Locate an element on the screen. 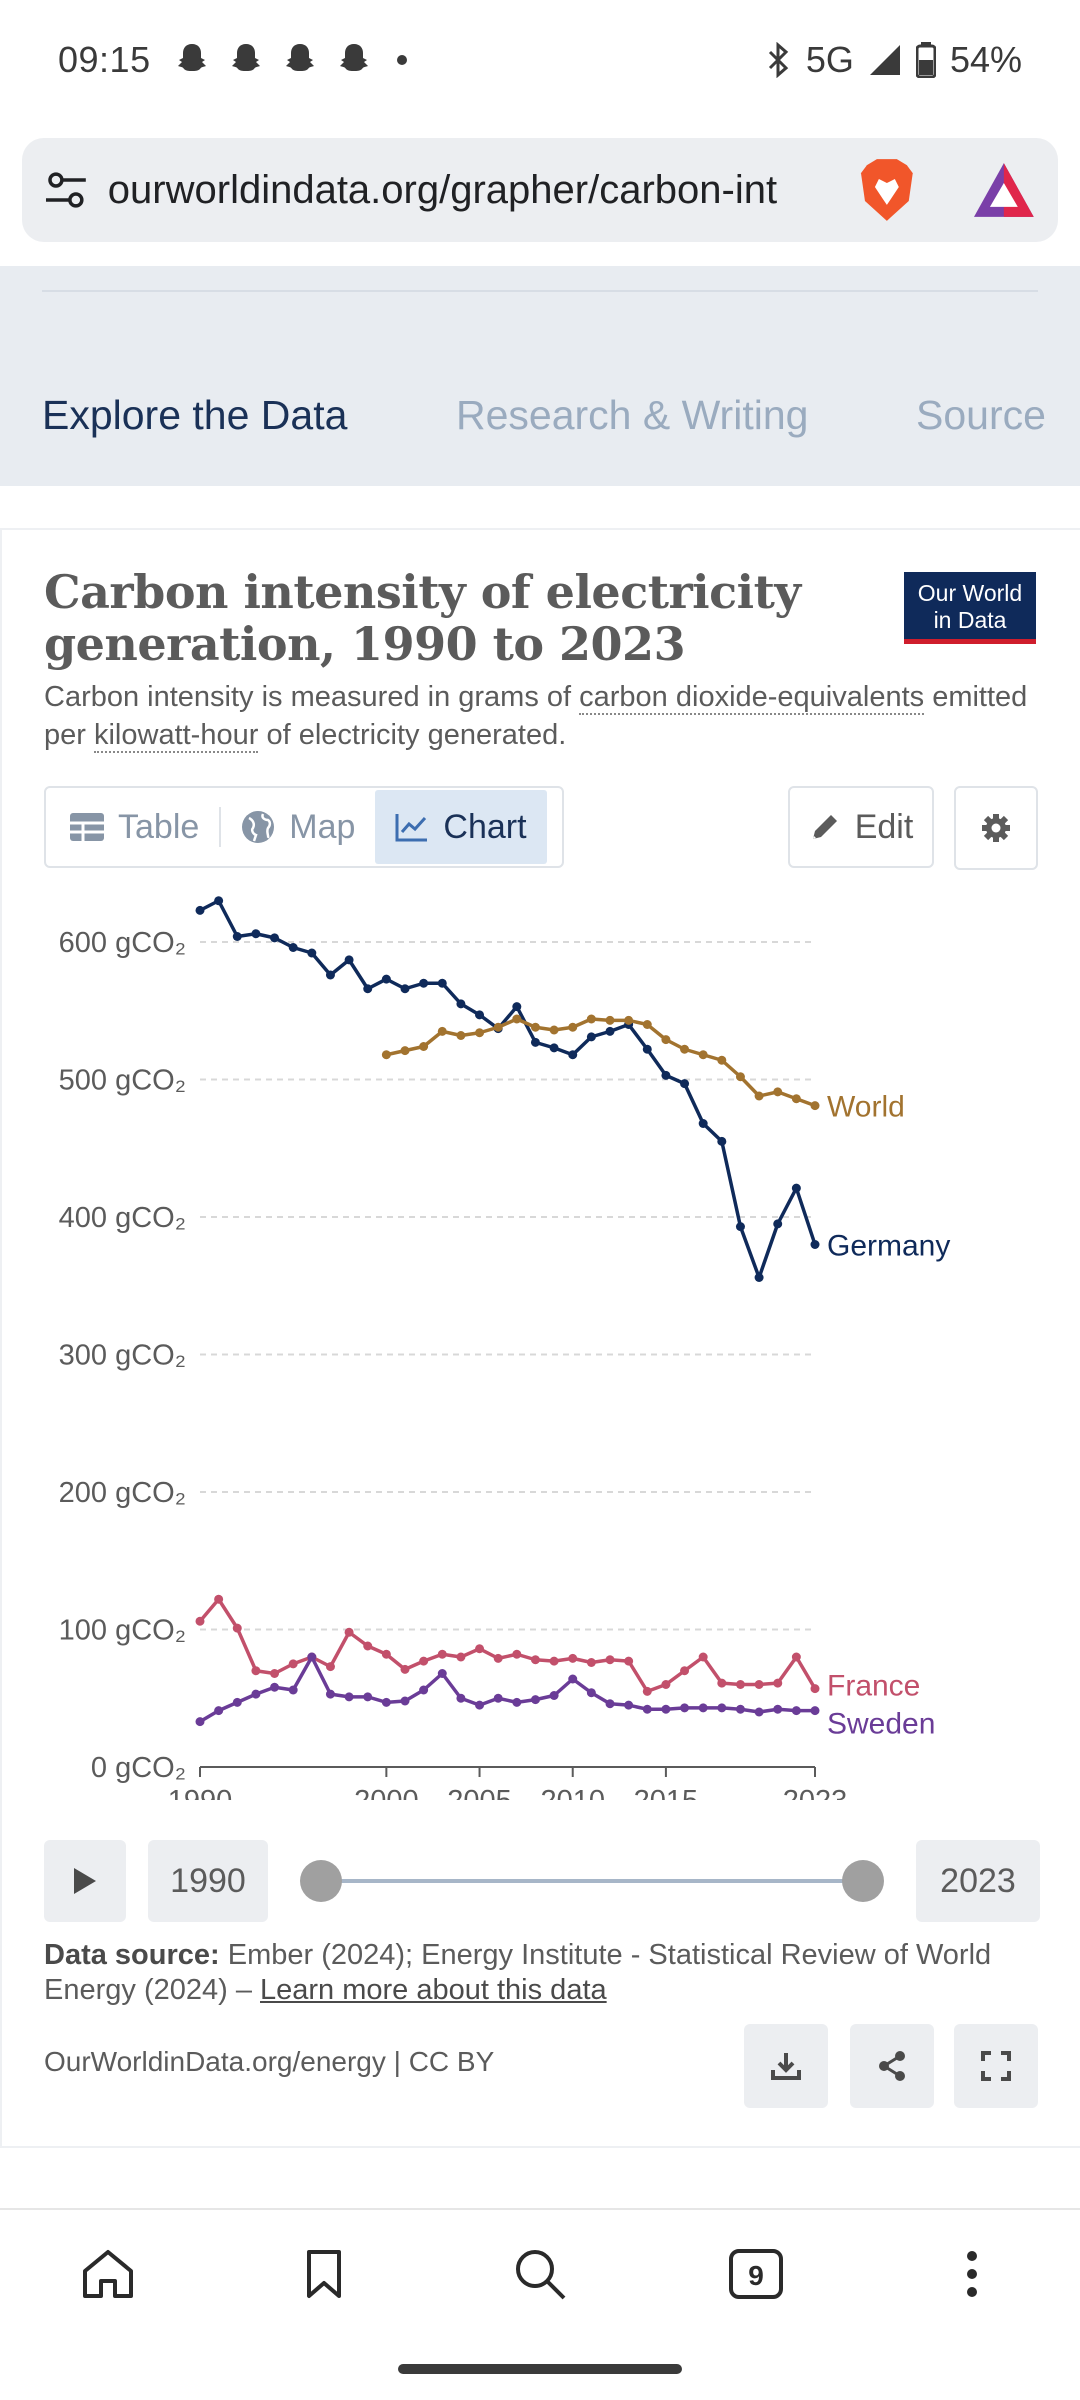 The image size is (1080, 2400). share-button is located at coordinates (892, 2066).